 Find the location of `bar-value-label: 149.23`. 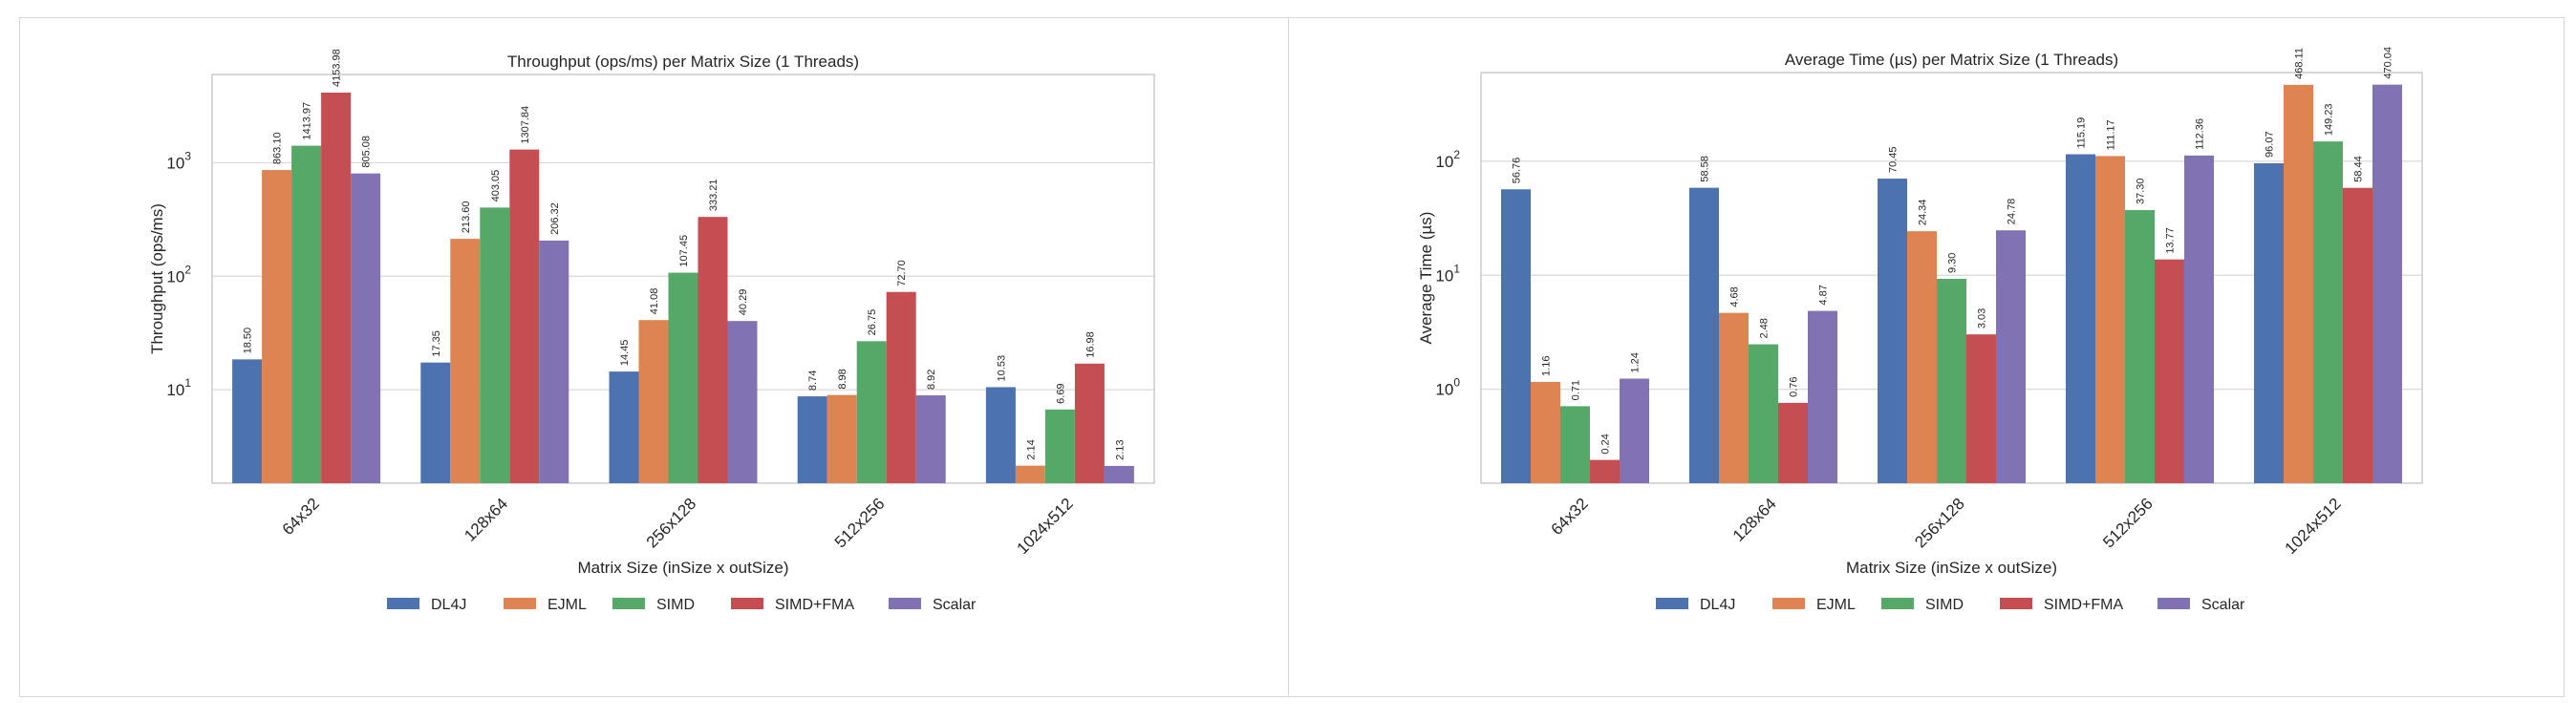

bar-value-label: 149.23 is located at coordinates (2329, 119).